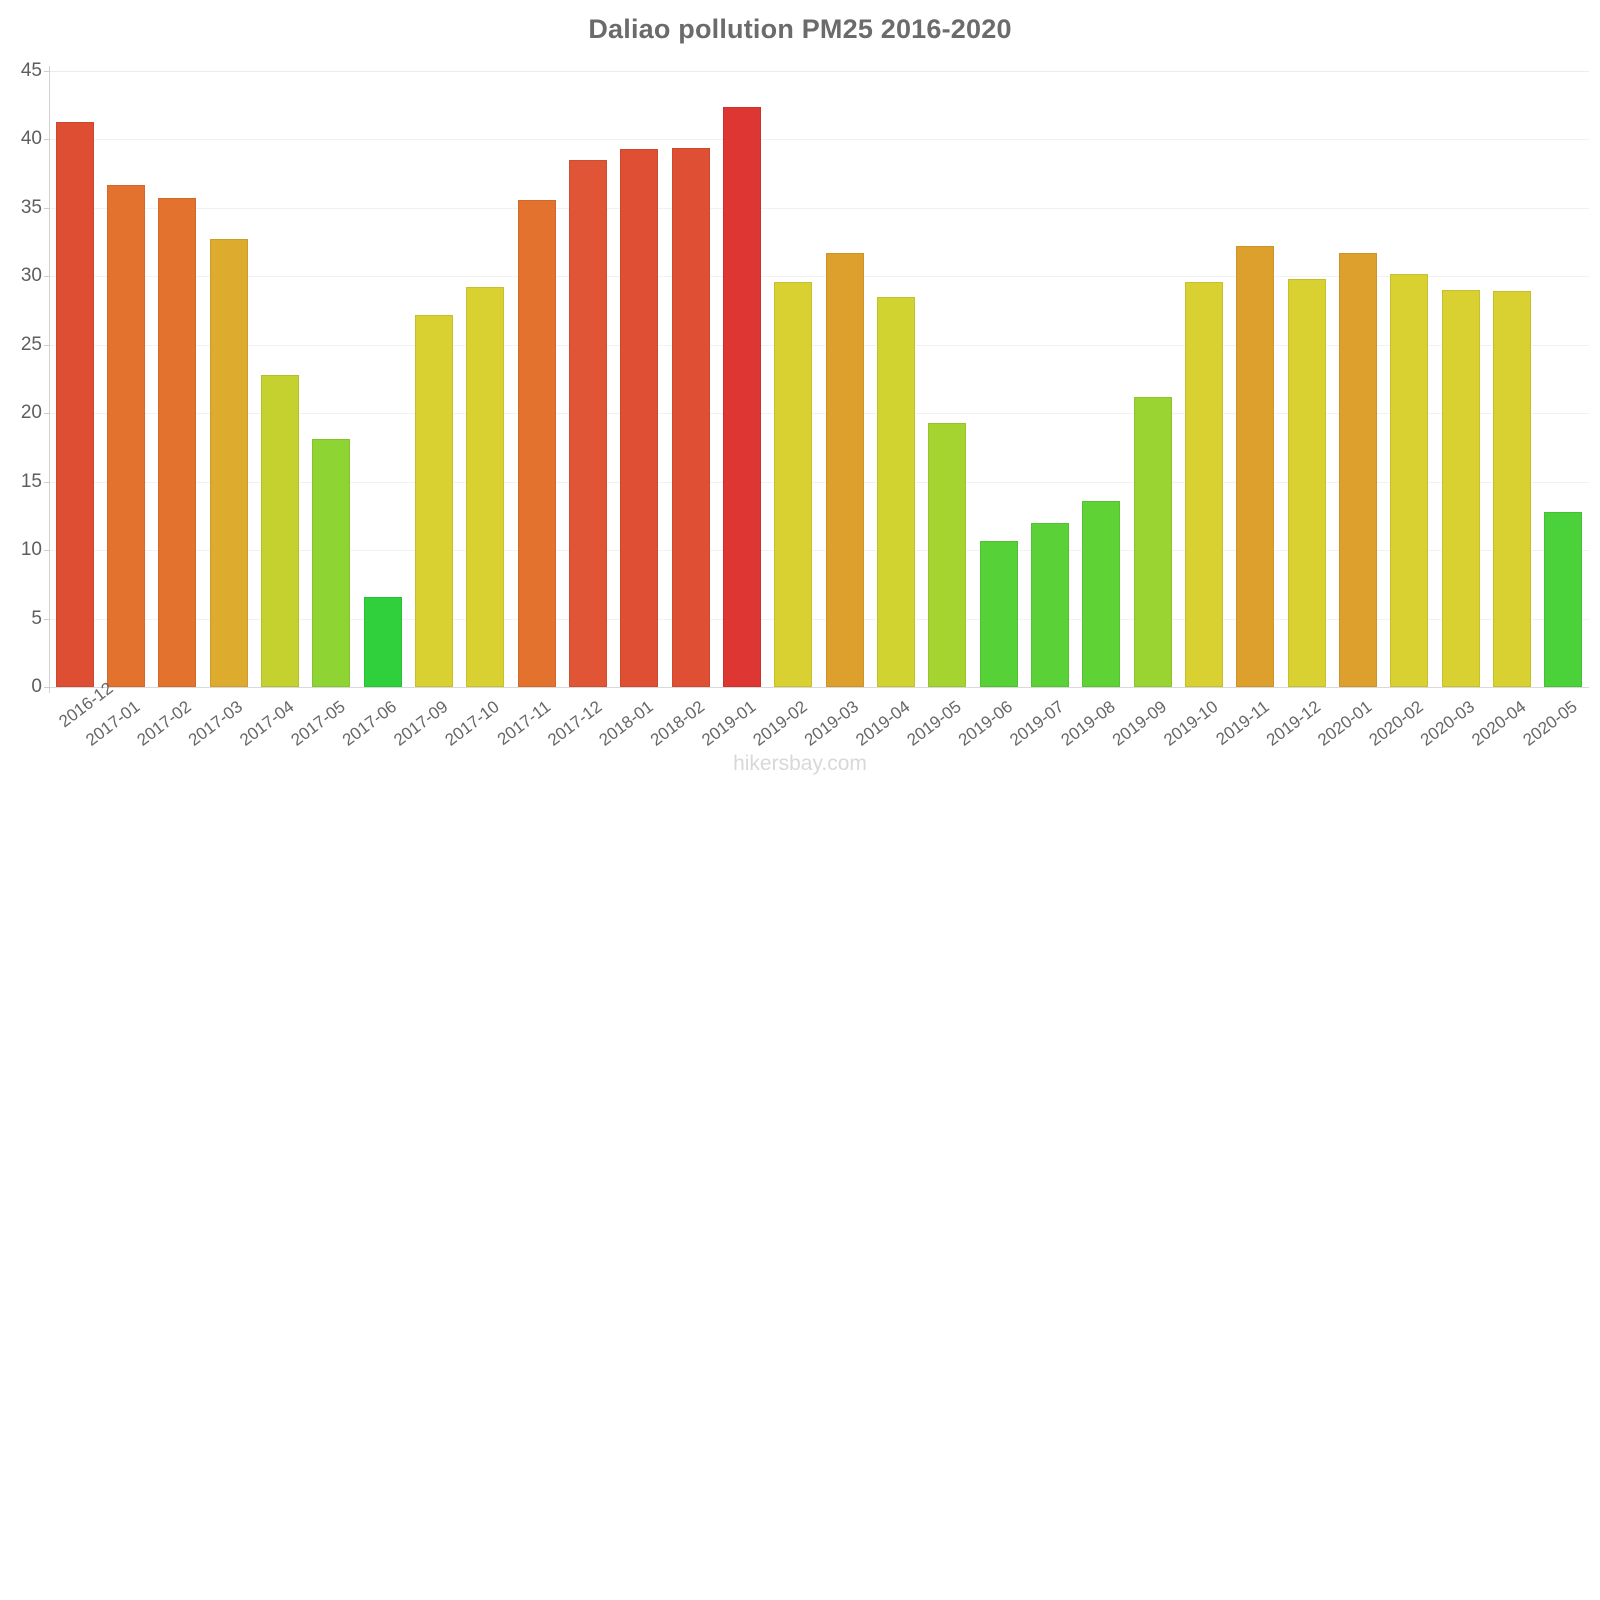  What do you see at coordinates (36, 686) in the screenshot?
I see `y-tick-label: 0` at bounding box center [36, 686].